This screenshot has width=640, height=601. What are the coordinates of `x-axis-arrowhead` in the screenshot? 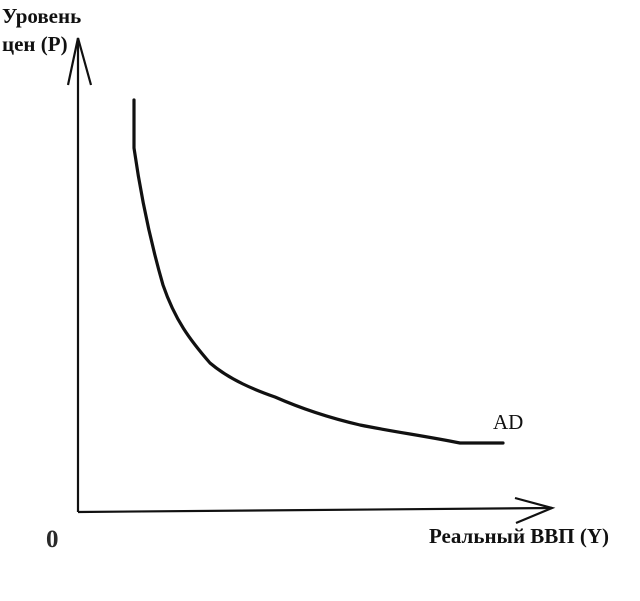 It's located at (535, 510).